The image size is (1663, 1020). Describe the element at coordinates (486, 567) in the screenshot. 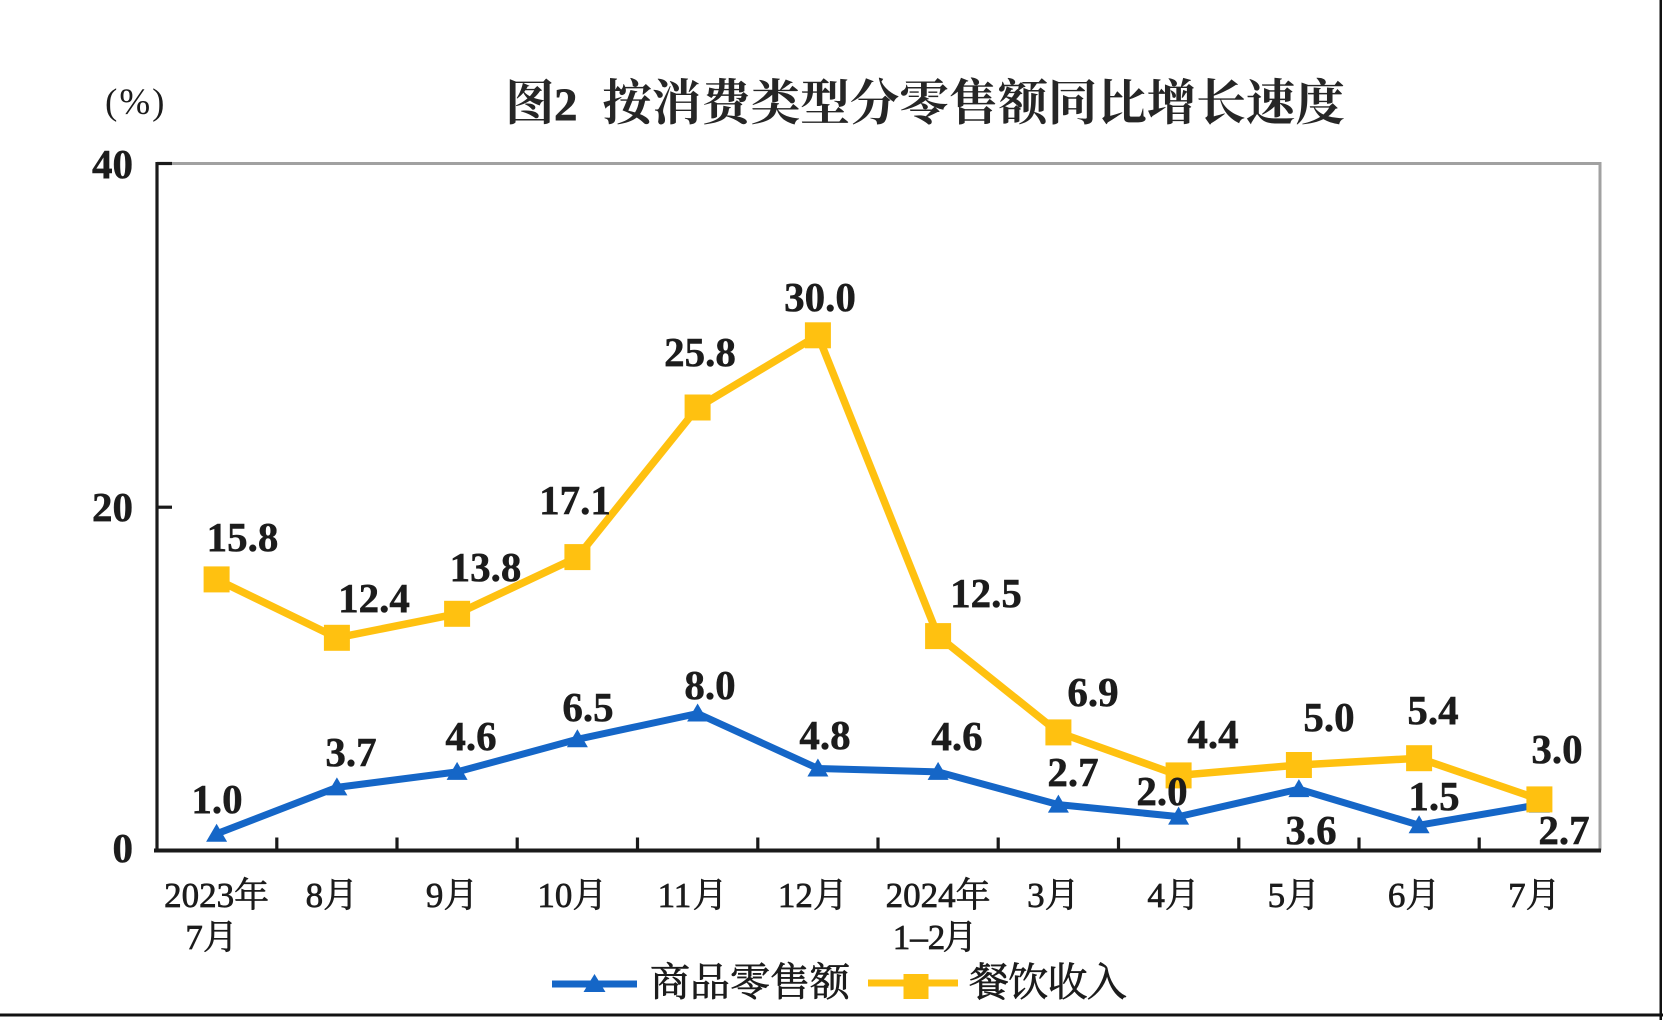

I see `svg-text: 13.8` at that location.